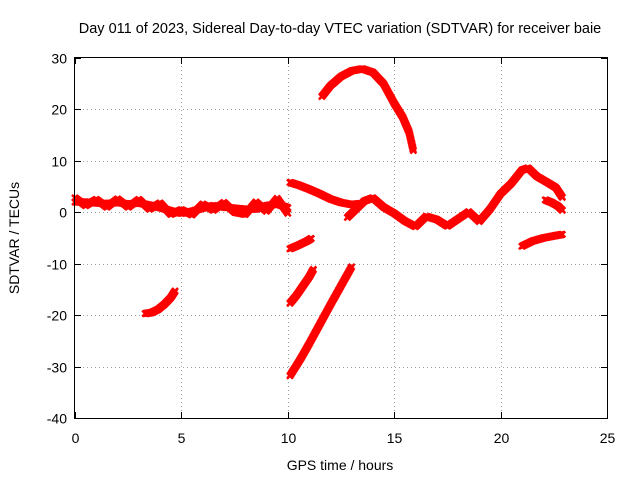  I want to click on series-main-band-spread, so click(181, 206).